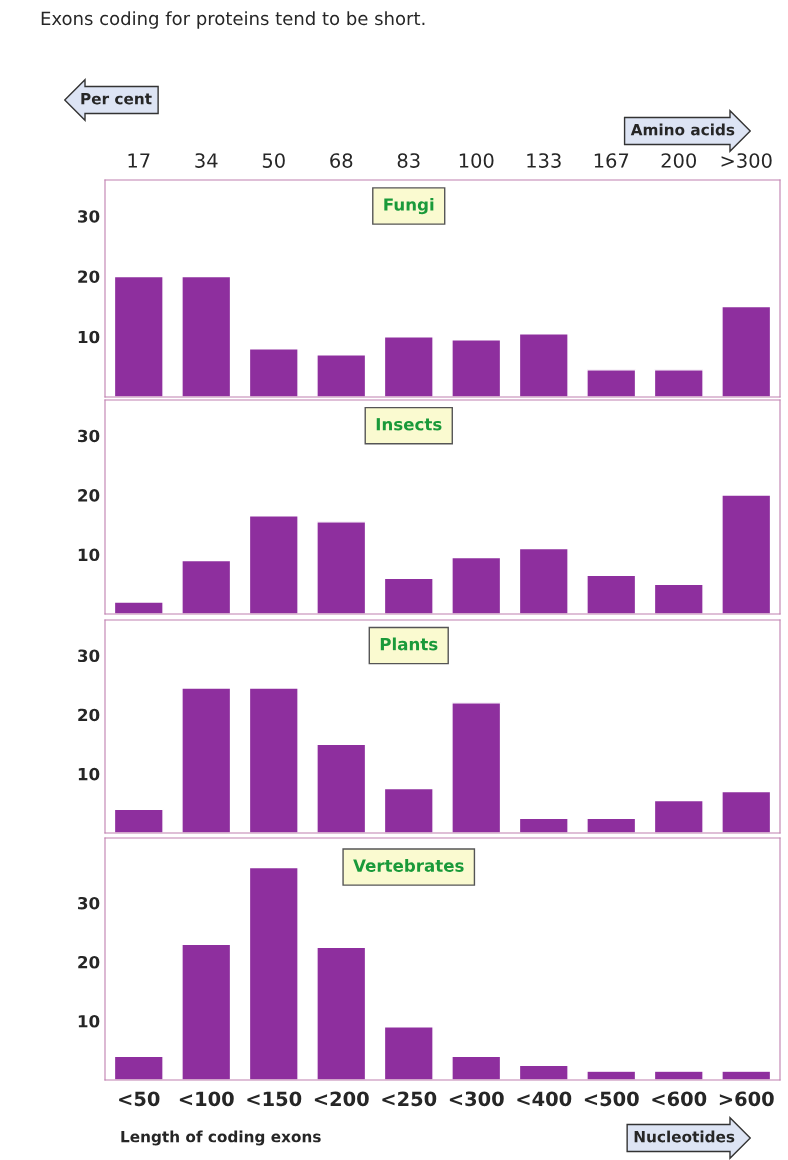  What do you see at coordinates (682, 129) in the screenshot?
I see `x2-axis-title: Amino acids` at bounding box center [682, 129].